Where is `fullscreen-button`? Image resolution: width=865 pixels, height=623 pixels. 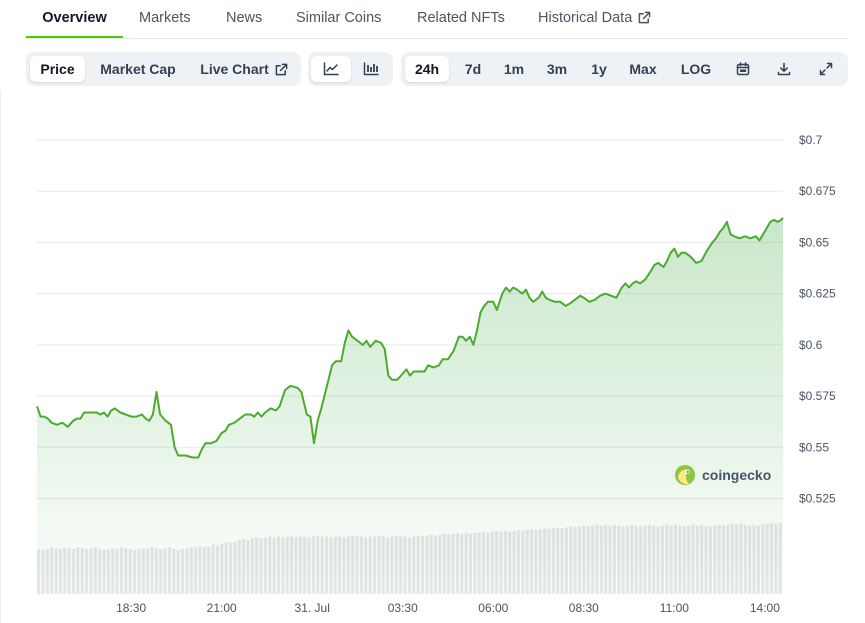 fullscreen-button is located at coordinates (826, 69).